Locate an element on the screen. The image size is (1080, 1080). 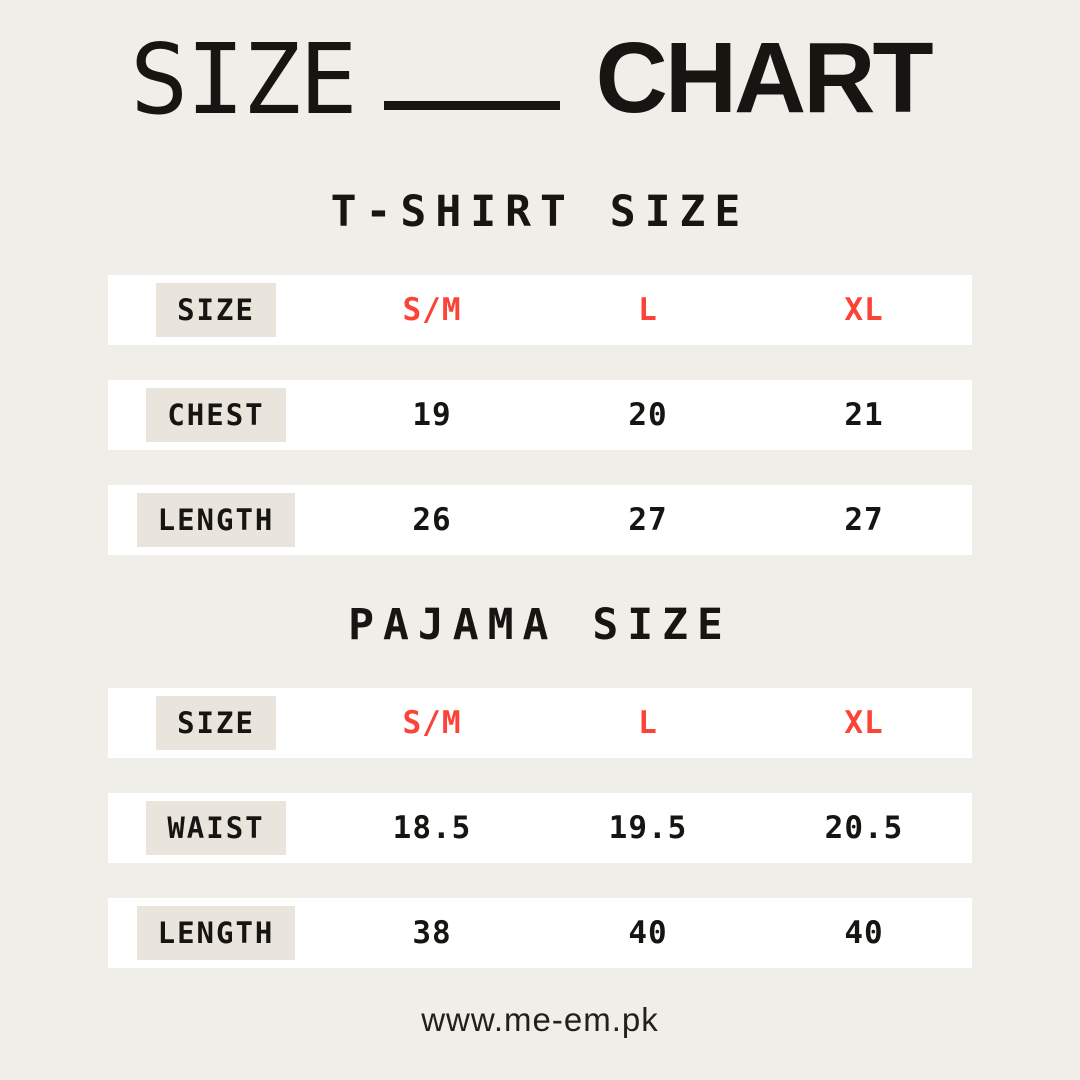
row-label: CHEST is located at coordinates (216, 415).